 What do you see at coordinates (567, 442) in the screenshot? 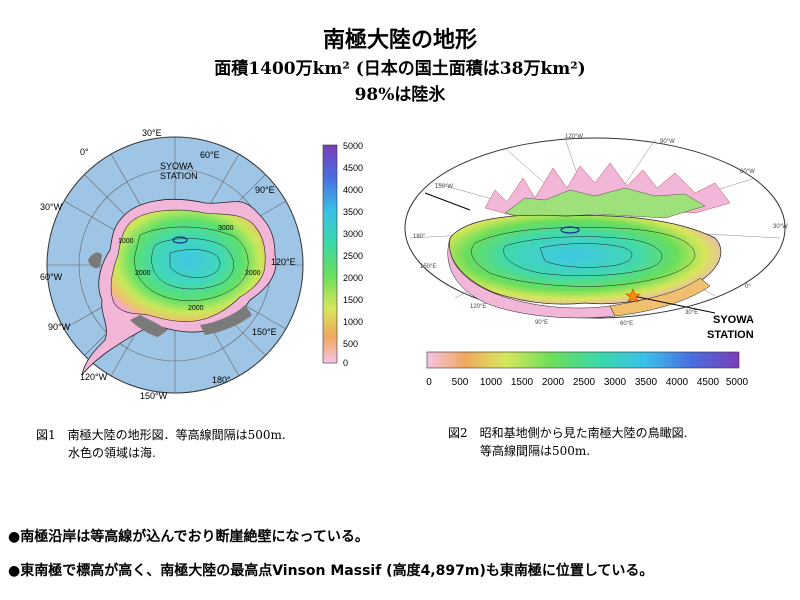
I see `figure2-caption: 図2 昭和基地側から見た南極大陸の鳥瞰図. 等高線間隔は500m.` at bounding box center [567, 442].